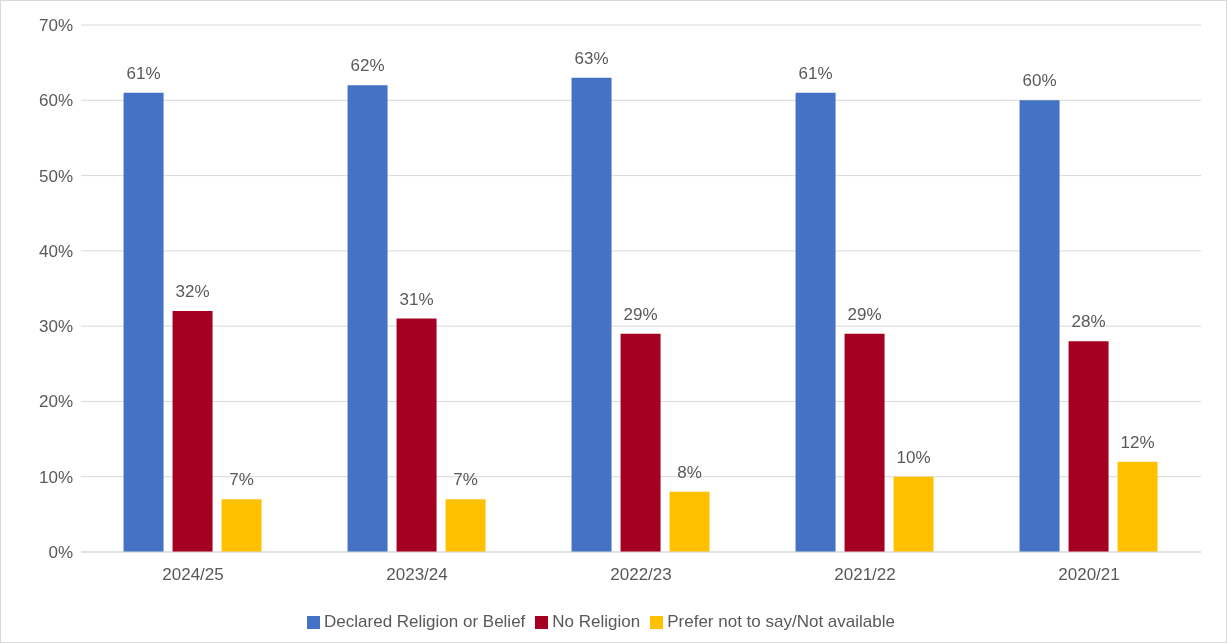  Describe the element at coordinates (865, 575) in the screenshot. I see `x-tick-label: 2021/22` at that location.